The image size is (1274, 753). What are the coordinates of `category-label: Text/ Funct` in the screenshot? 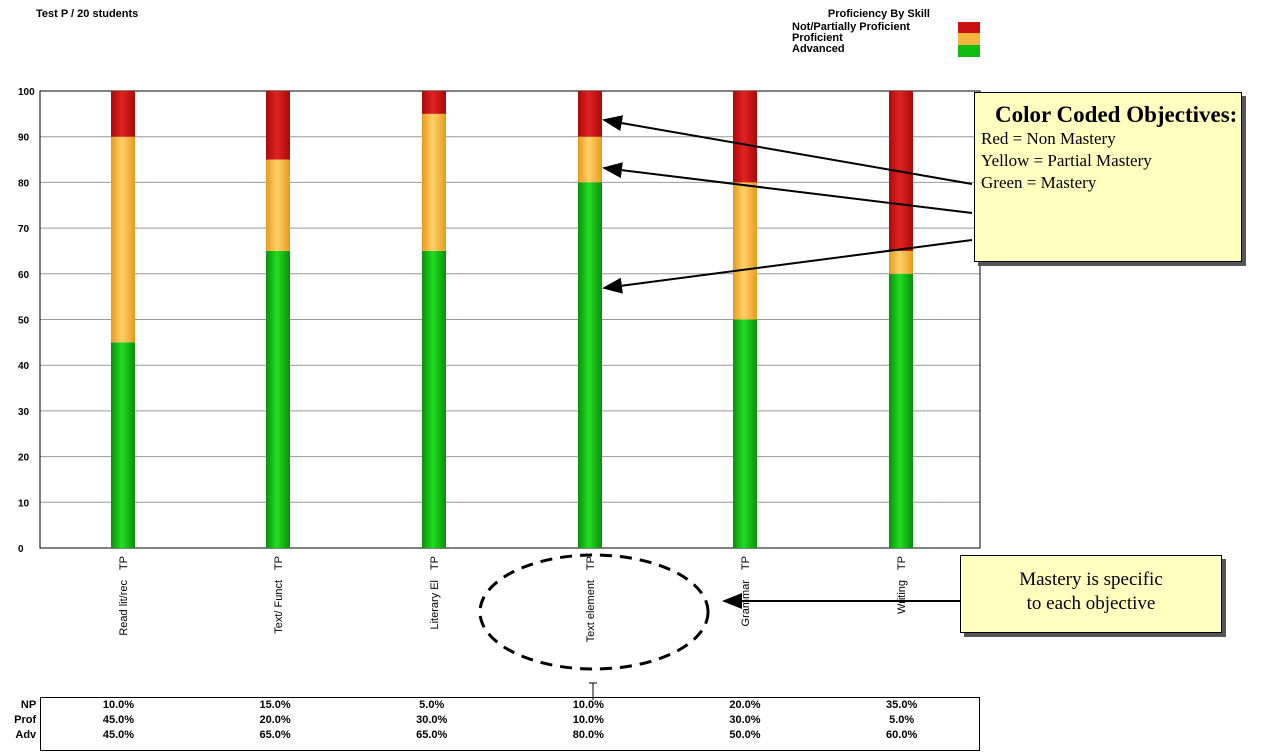 It's located at (279, 607).